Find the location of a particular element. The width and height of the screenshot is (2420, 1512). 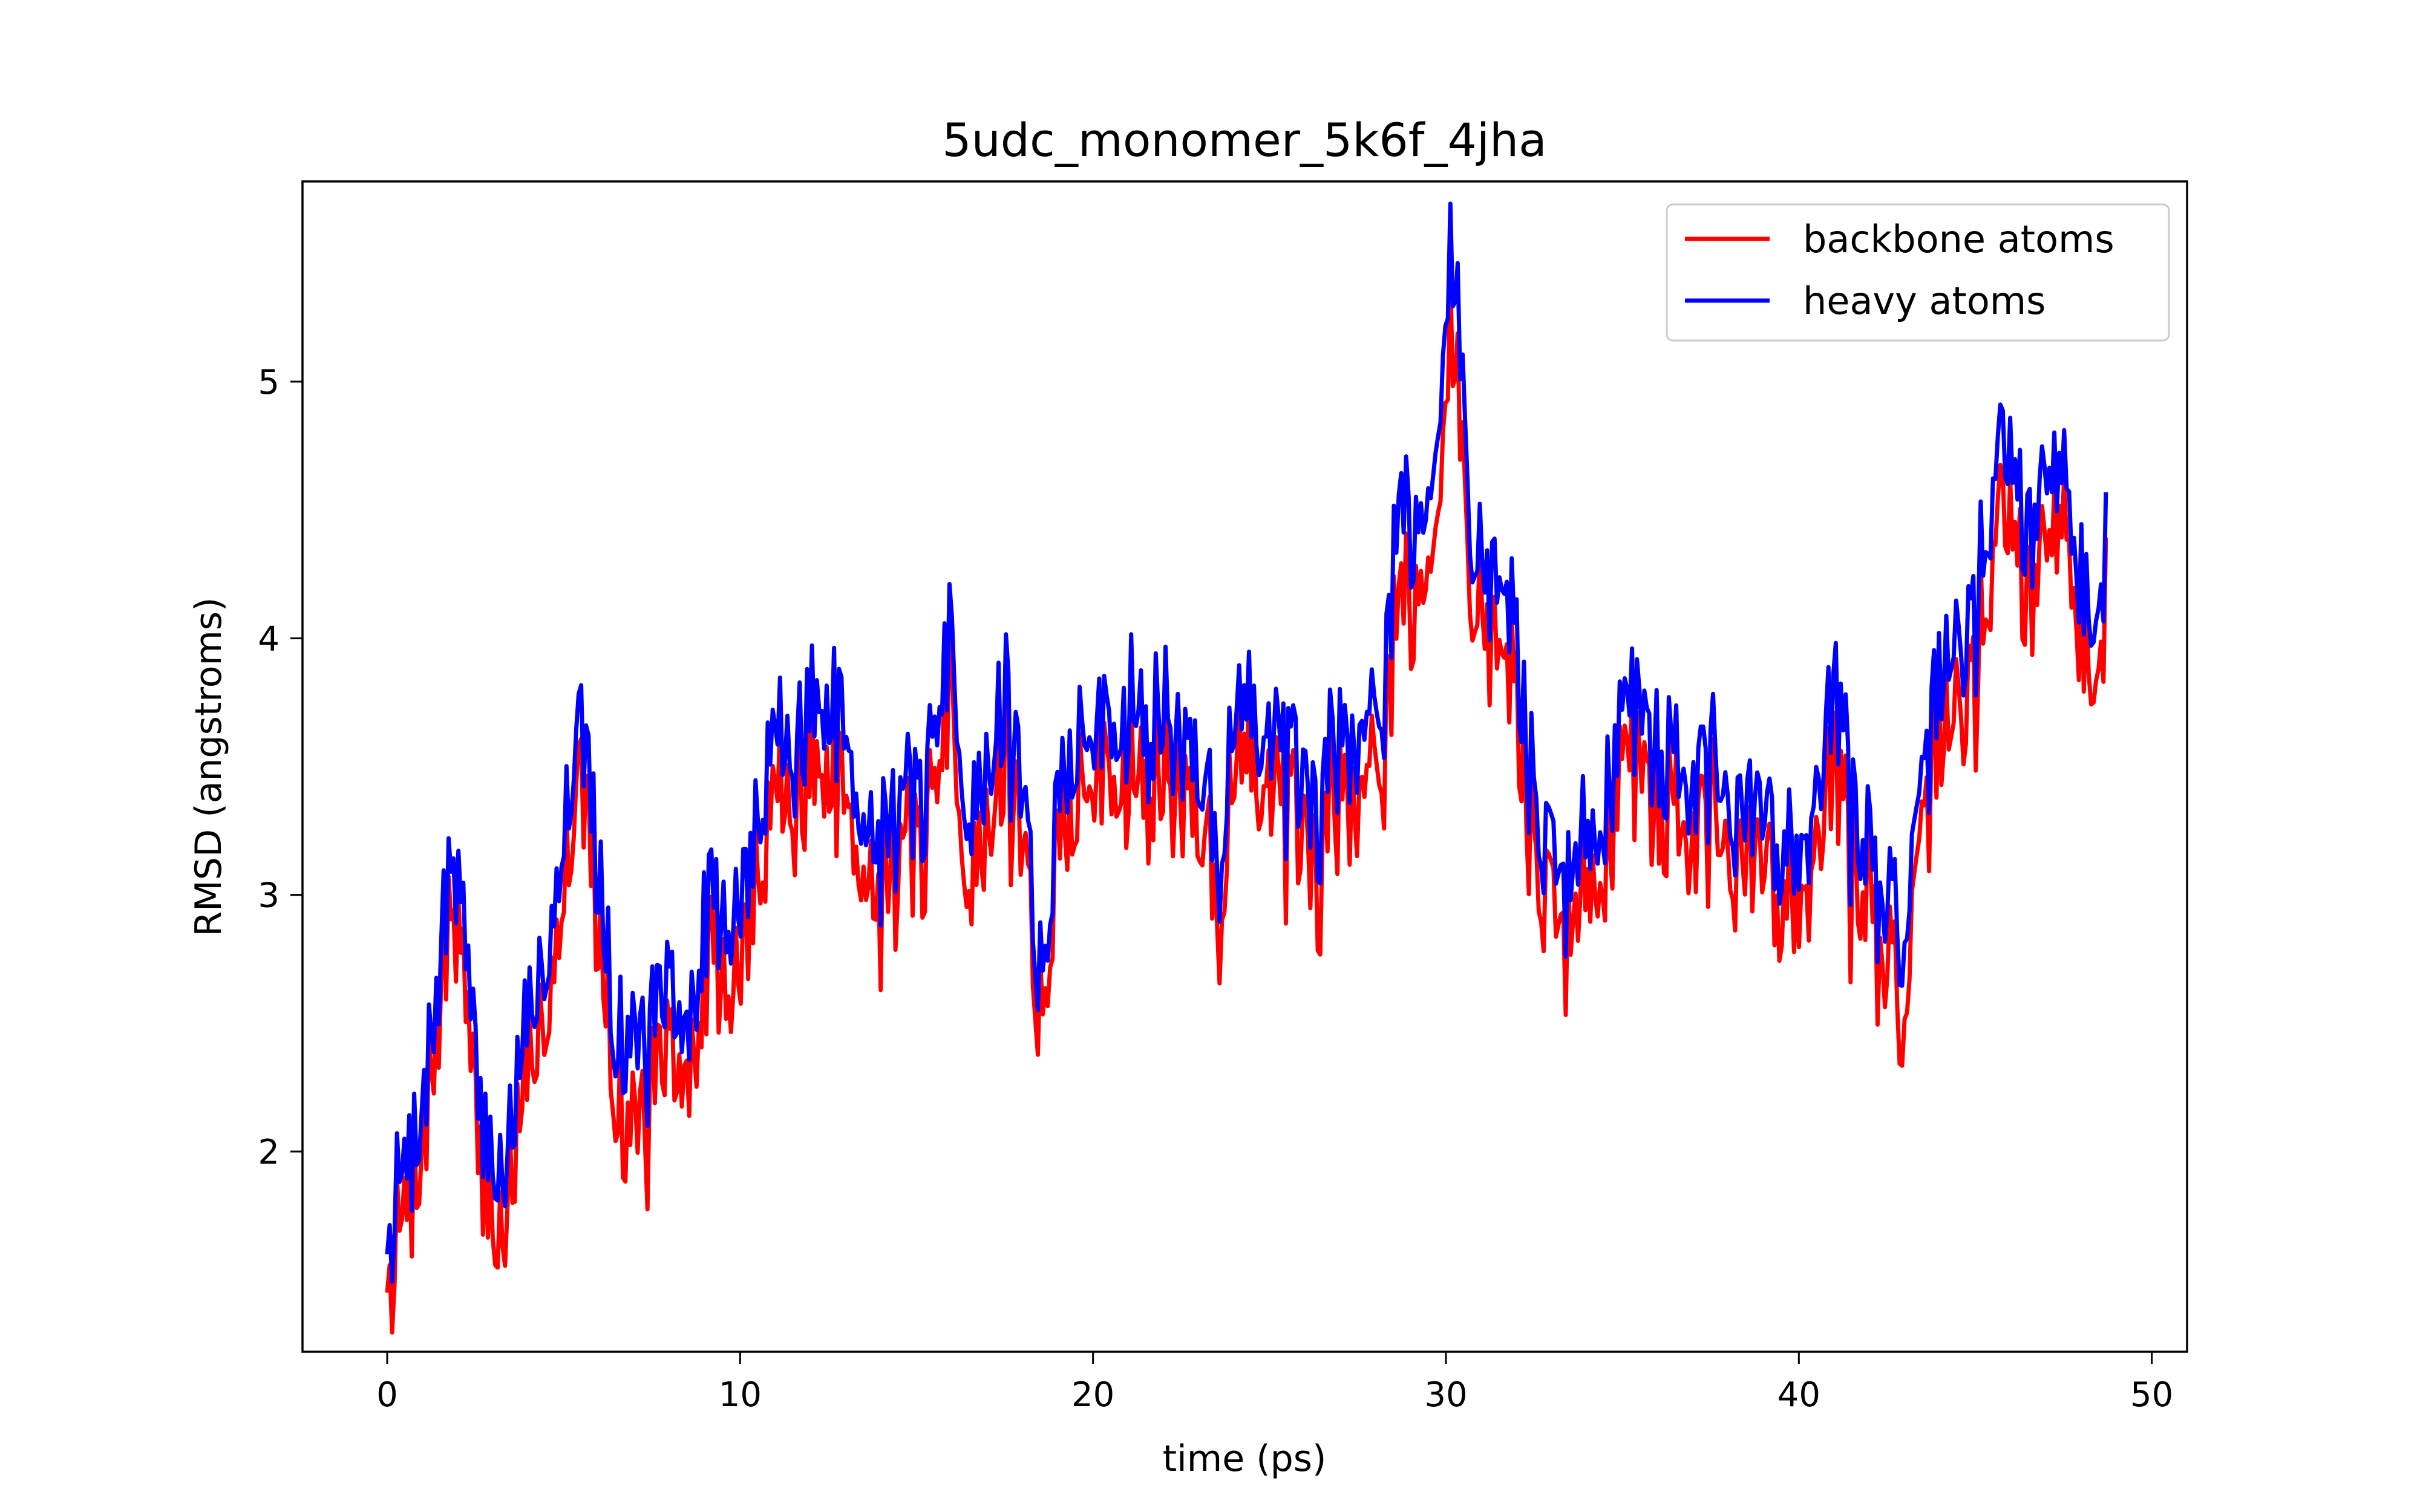

legend-box is located at coordinates (1918, 272).